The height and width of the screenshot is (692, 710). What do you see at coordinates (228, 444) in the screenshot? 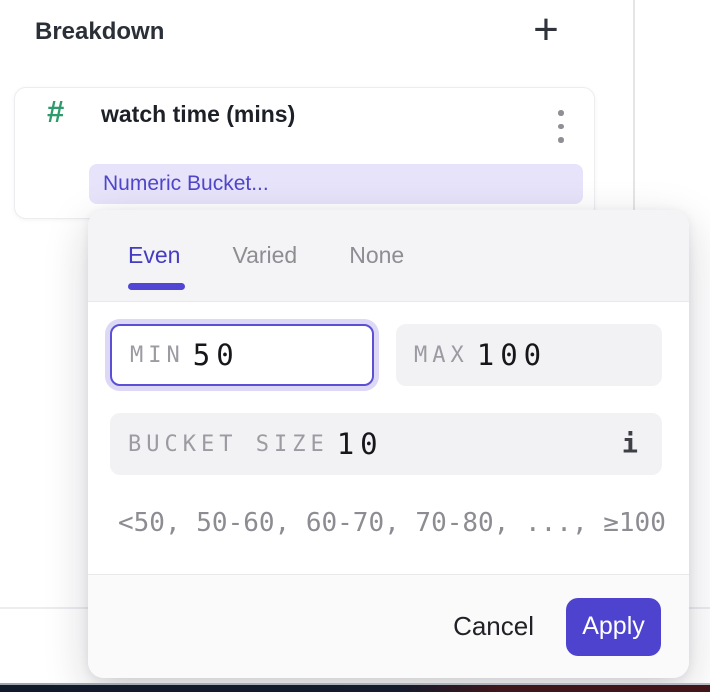
I see `bucket-size-label: BUCKET SIZE` at bounding box center [228, 444].